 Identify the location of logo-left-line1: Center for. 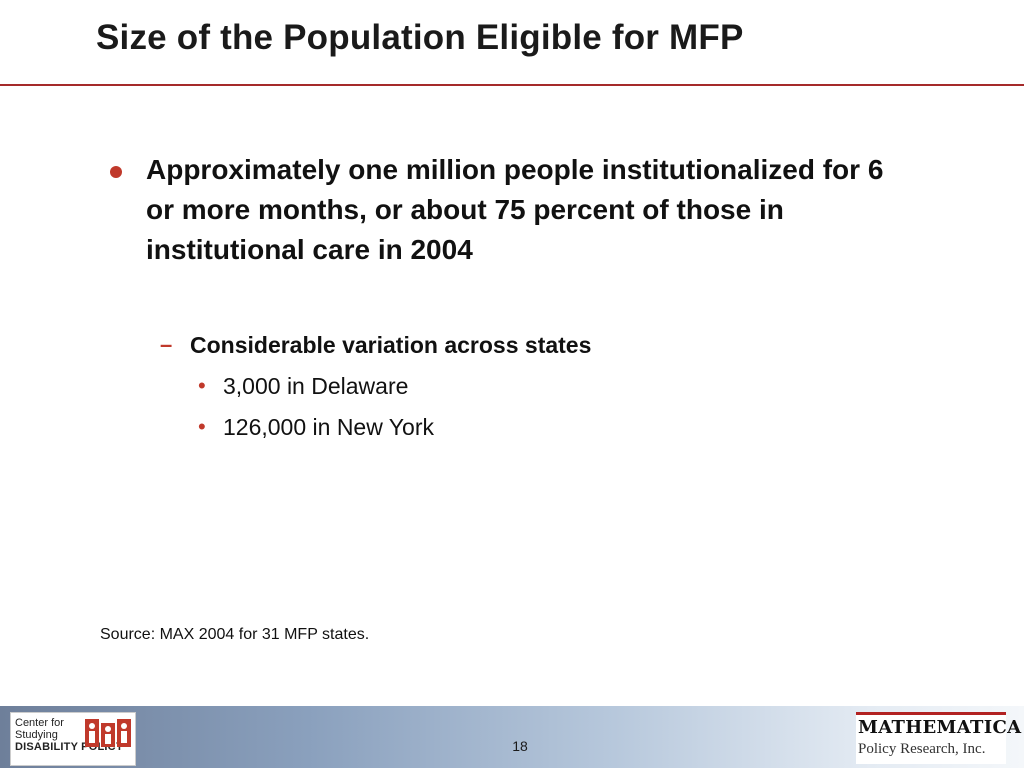
(39, 723).